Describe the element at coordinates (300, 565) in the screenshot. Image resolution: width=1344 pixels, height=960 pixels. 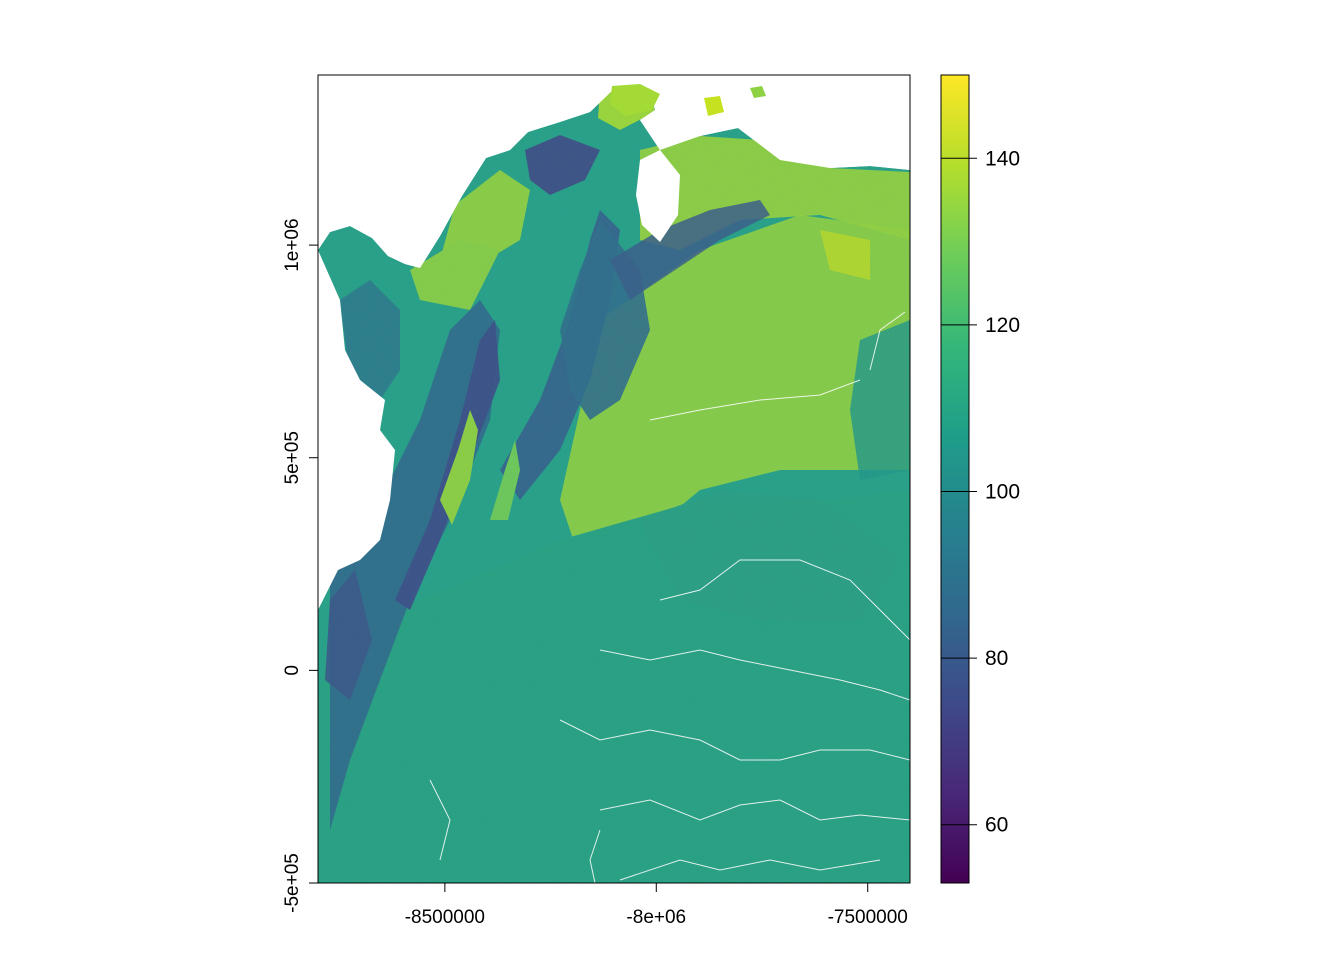
I see `y-axis: 1e+06 5e+05 0 -5e+05` at that location.